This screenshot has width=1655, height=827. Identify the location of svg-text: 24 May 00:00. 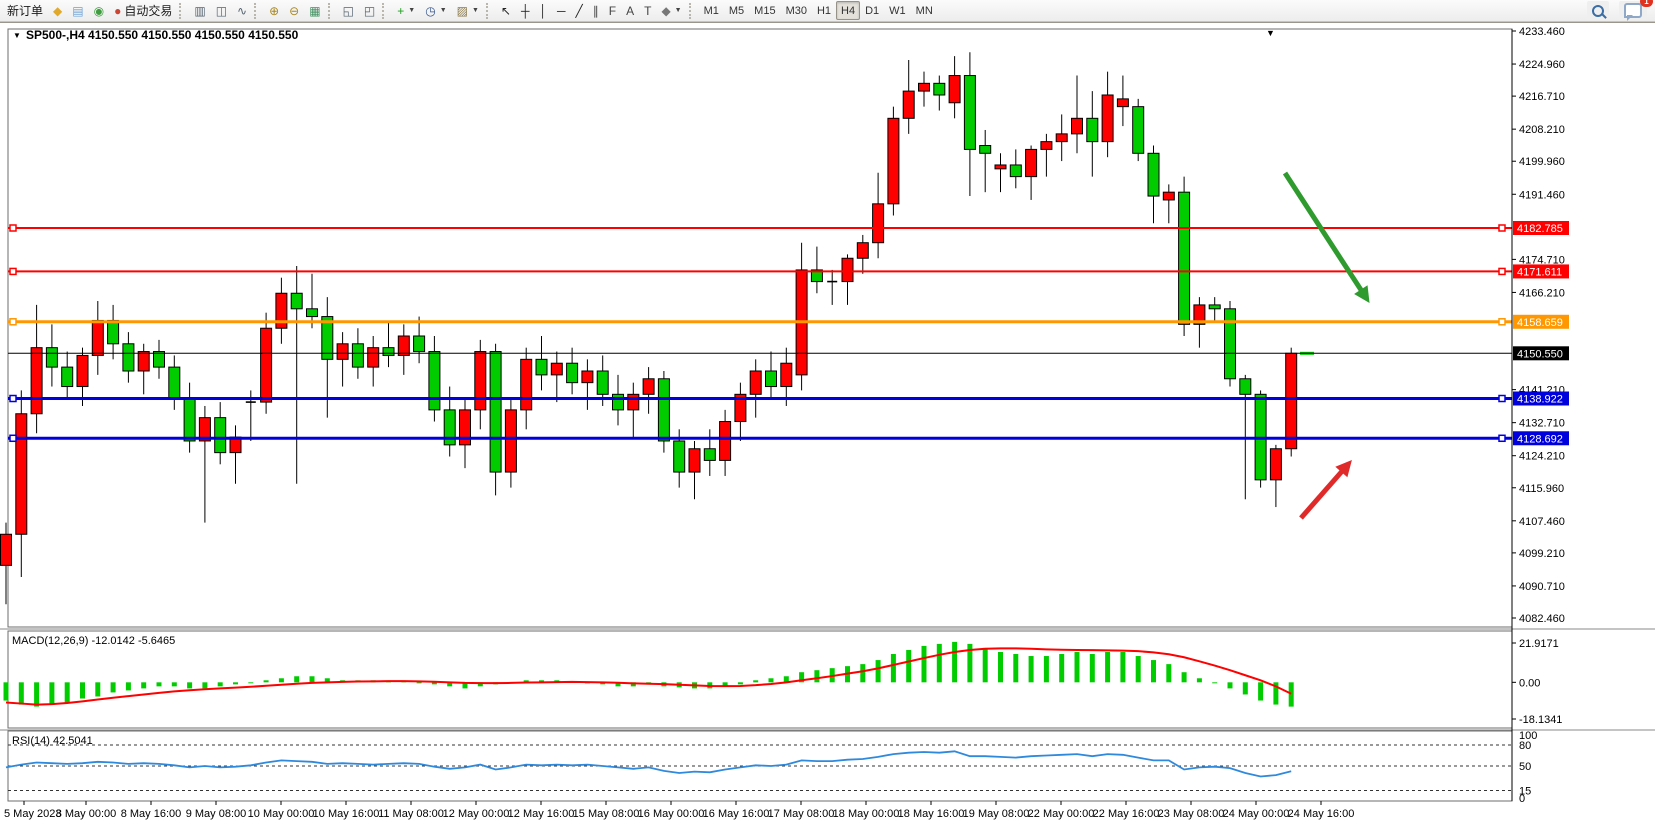
(1256, 814).